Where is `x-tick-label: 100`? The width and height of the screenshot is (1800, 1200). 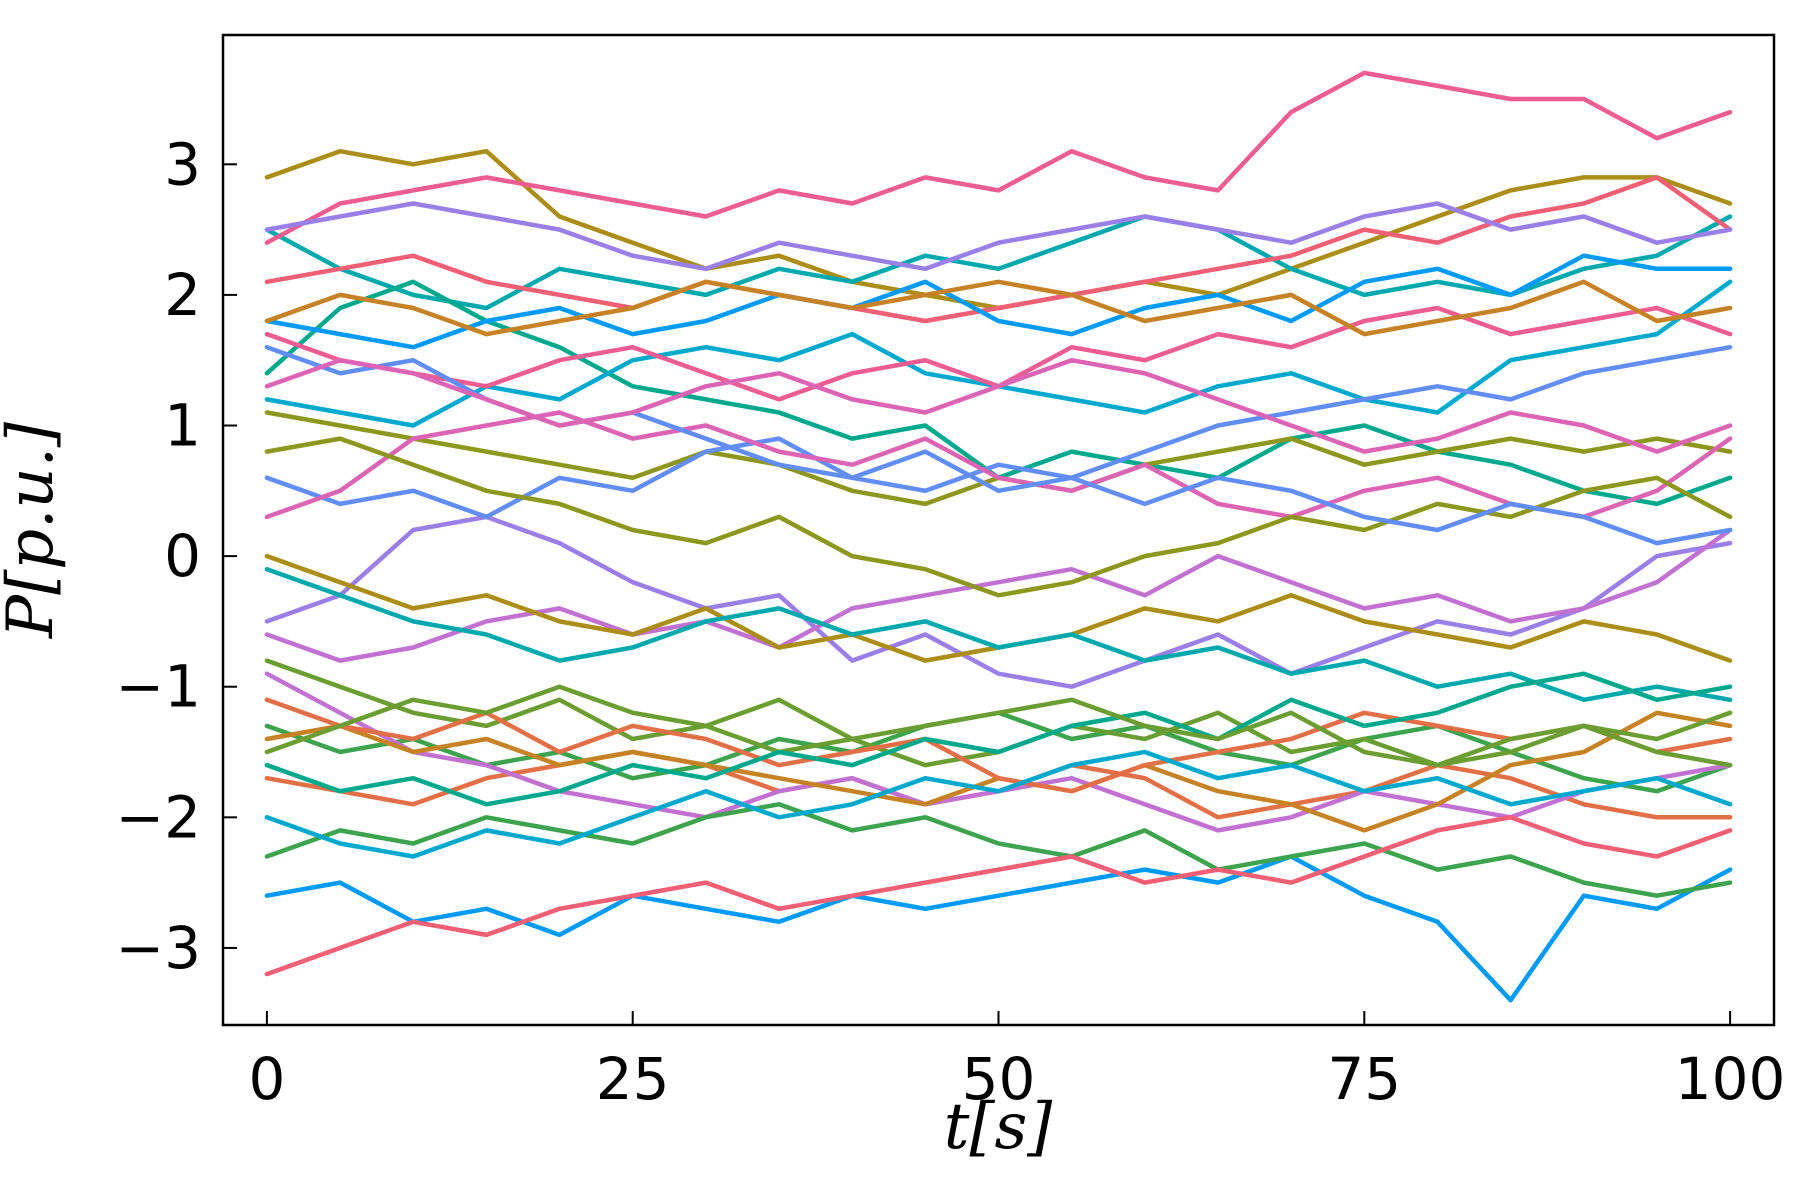 x-tick-label: 100 is located at coordinates (1730, 1079).